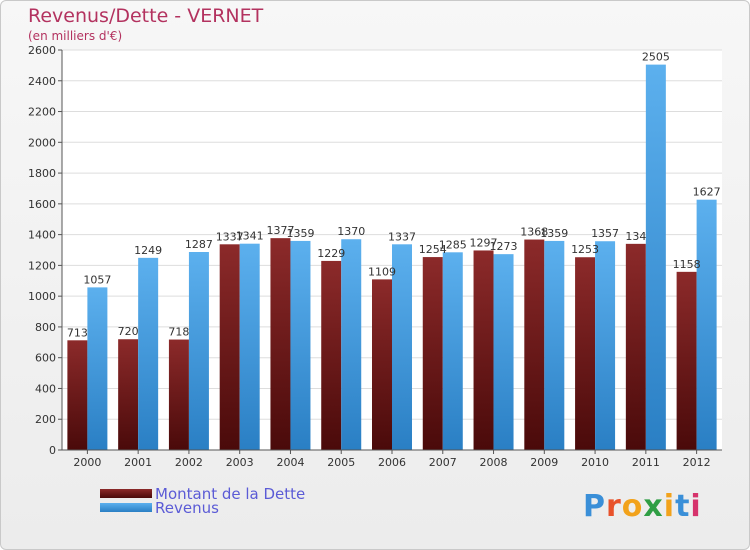 This screenshot has width=750, height=550. I want to click on value-label-dette: 1337, so click(230, 236).